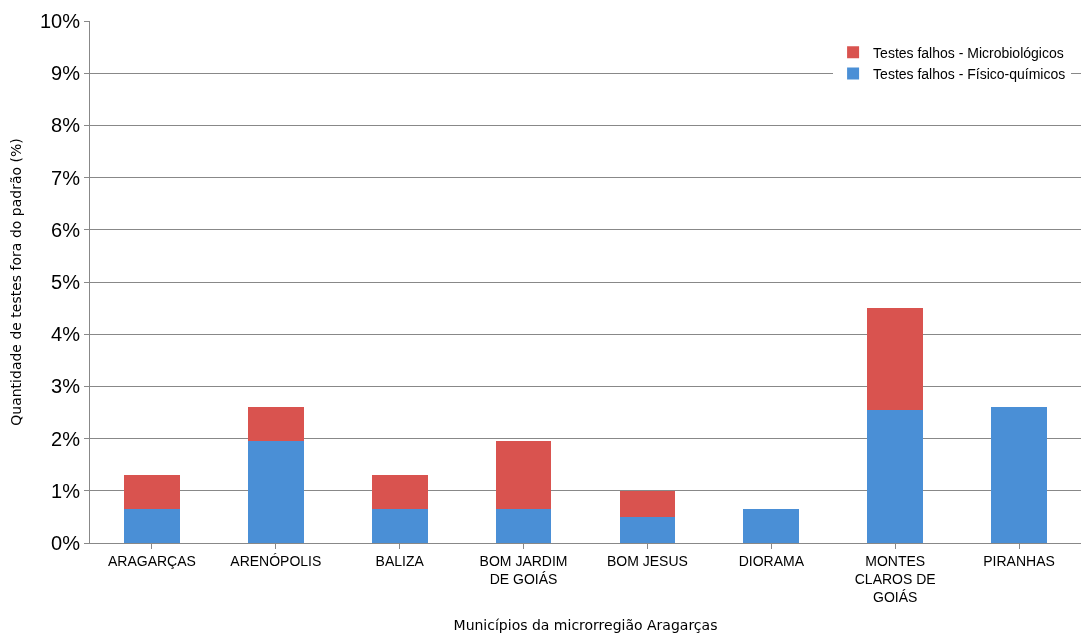 The image size is (1091, 643). What do you see at coordinates (523, 569) in the screenshot?
I see `x-tick-label: BOM JARDIM DE GOIÁS` at bounding box center [523, 569].